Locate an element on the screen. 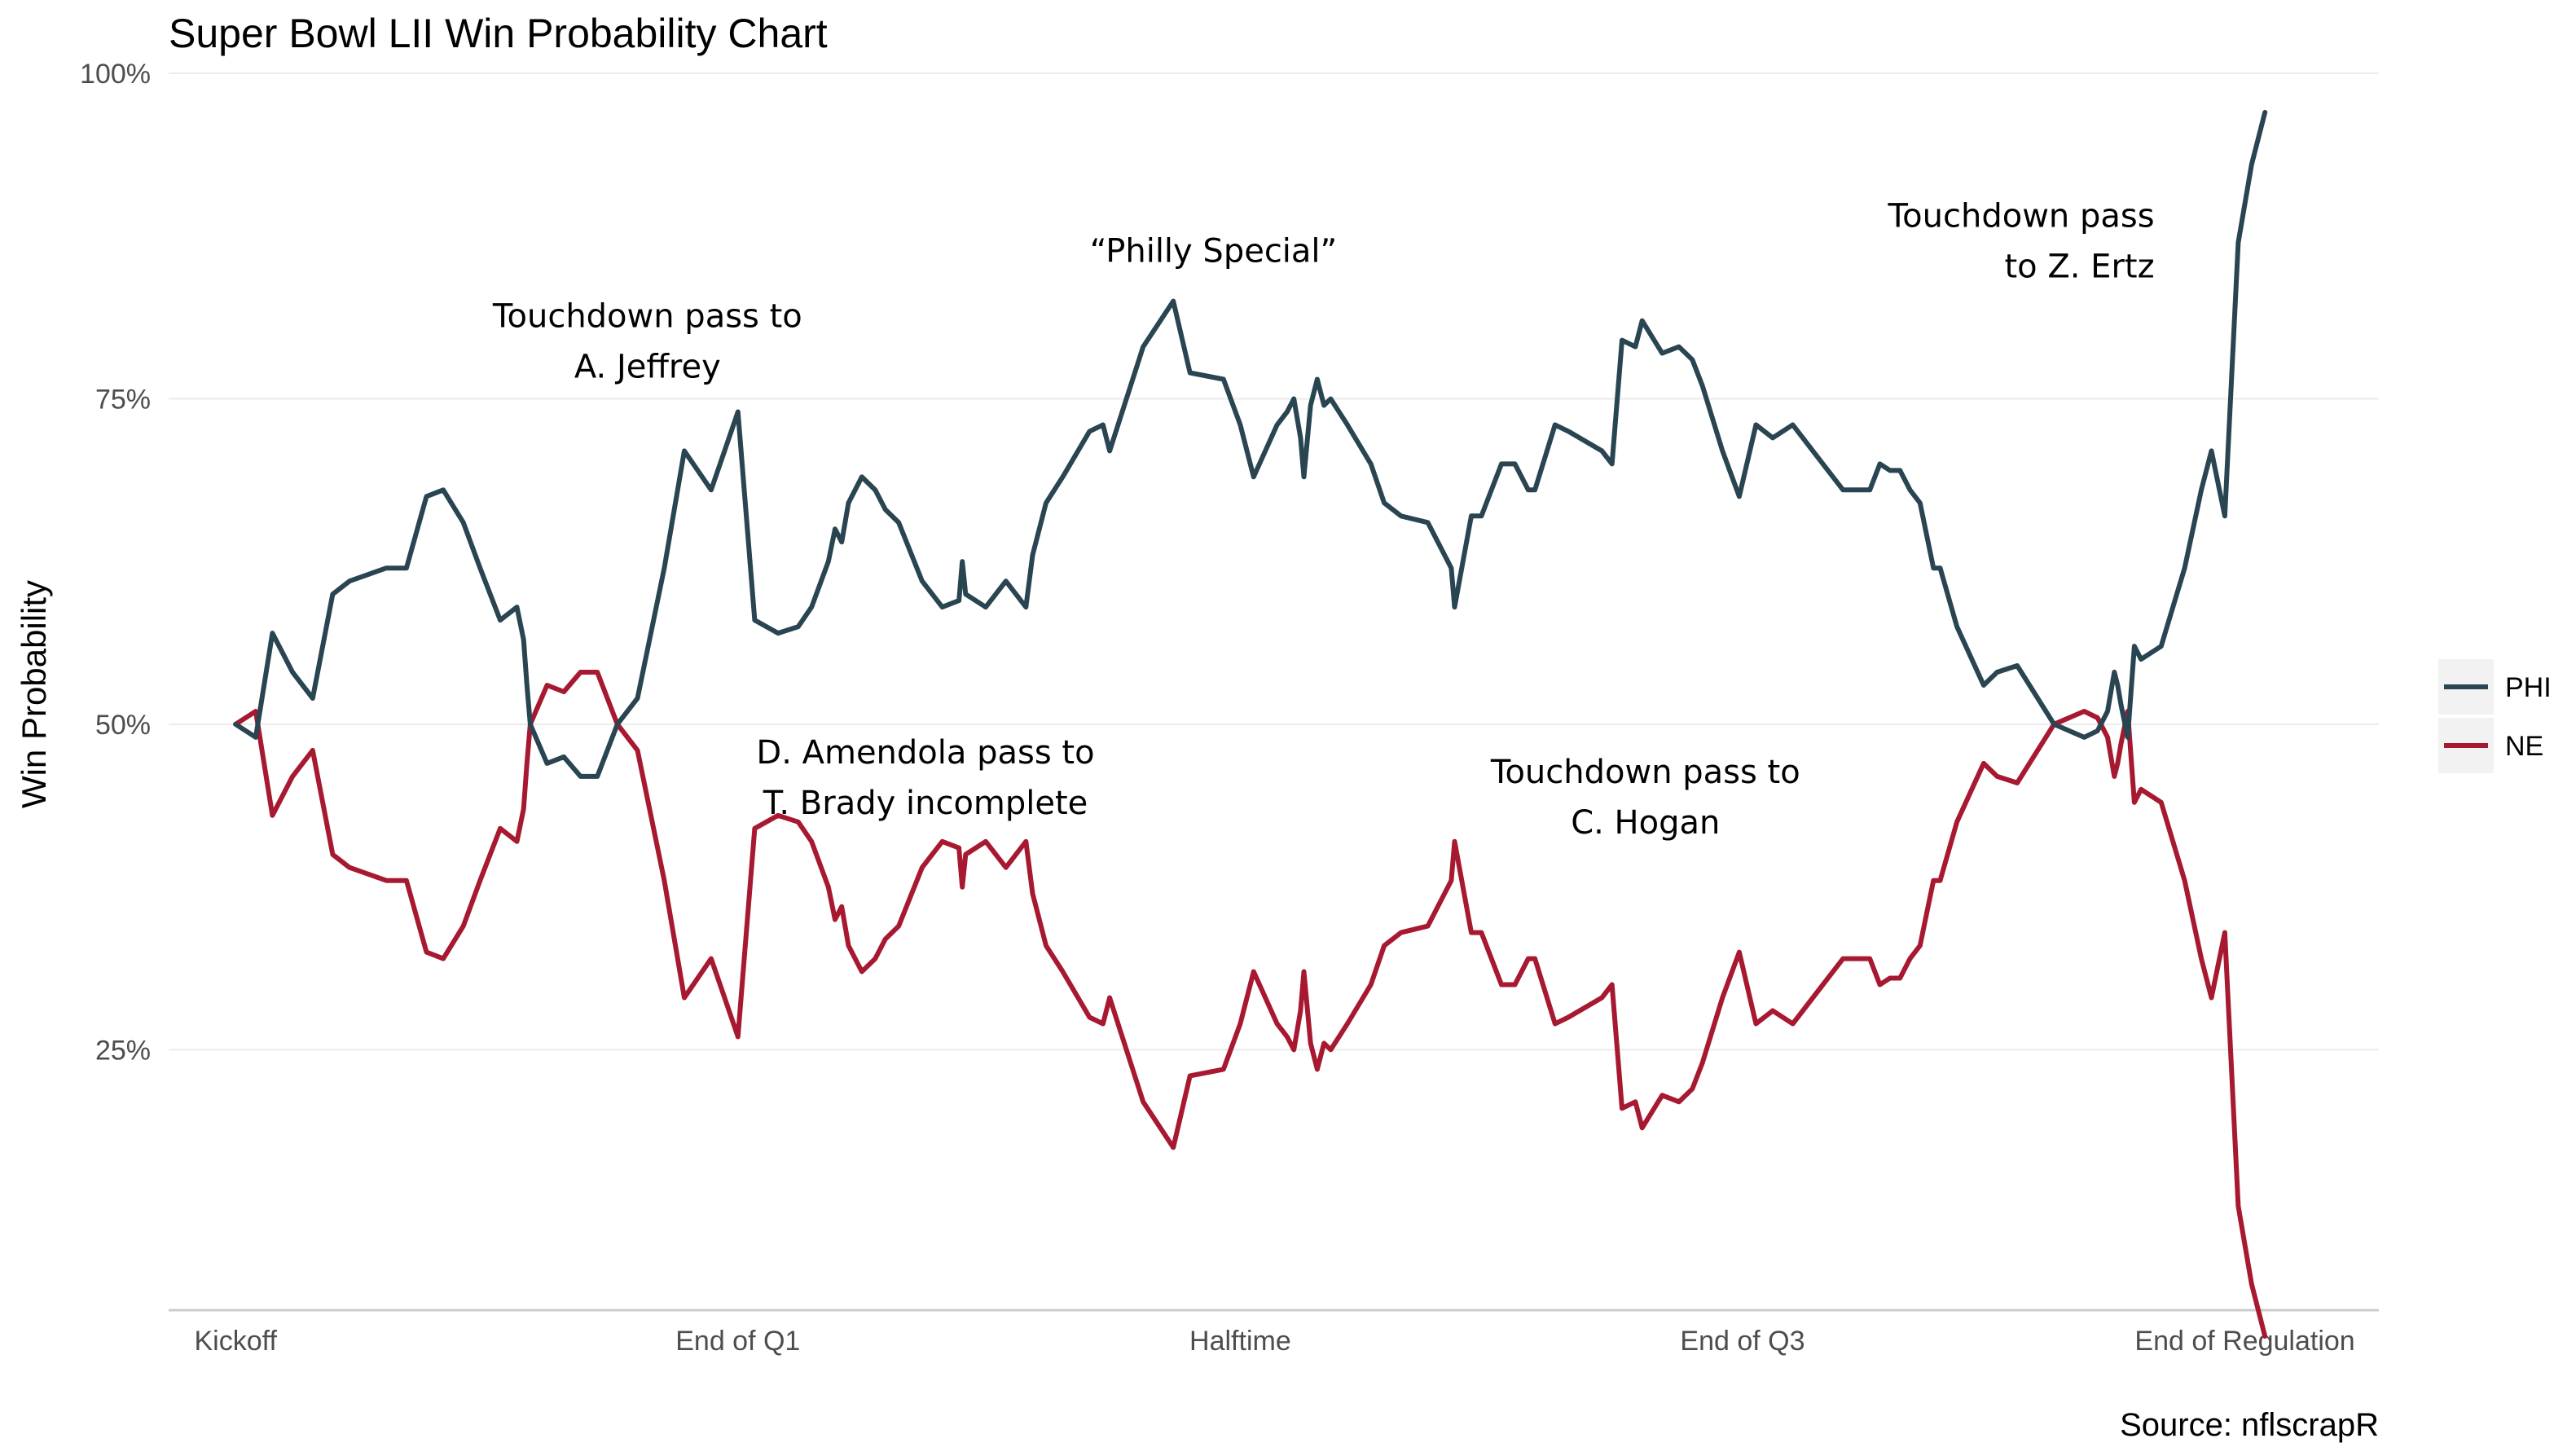 The height and width of the screenshot is (1456, 2576). legend: PHI NE is located at coordinates (2495, 716).